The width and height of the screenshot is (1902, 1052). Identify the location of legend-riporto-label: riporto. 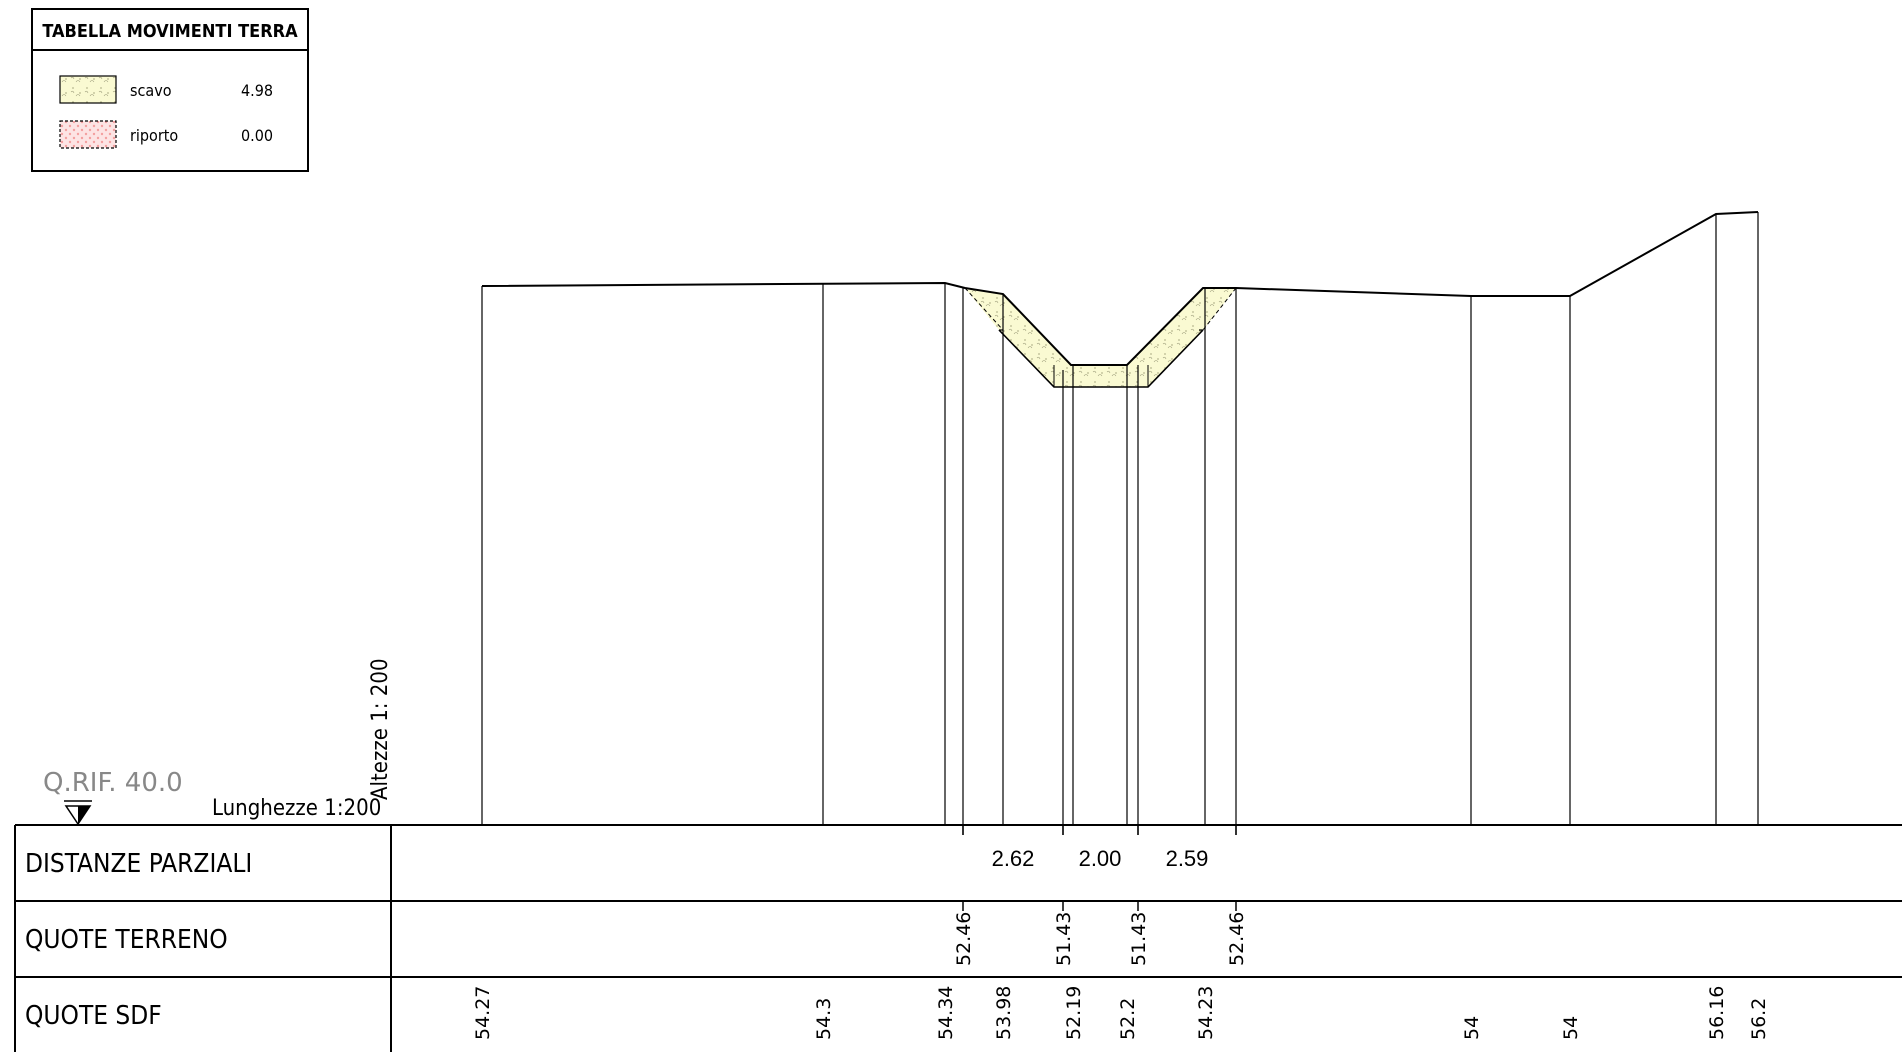
(154, 135).